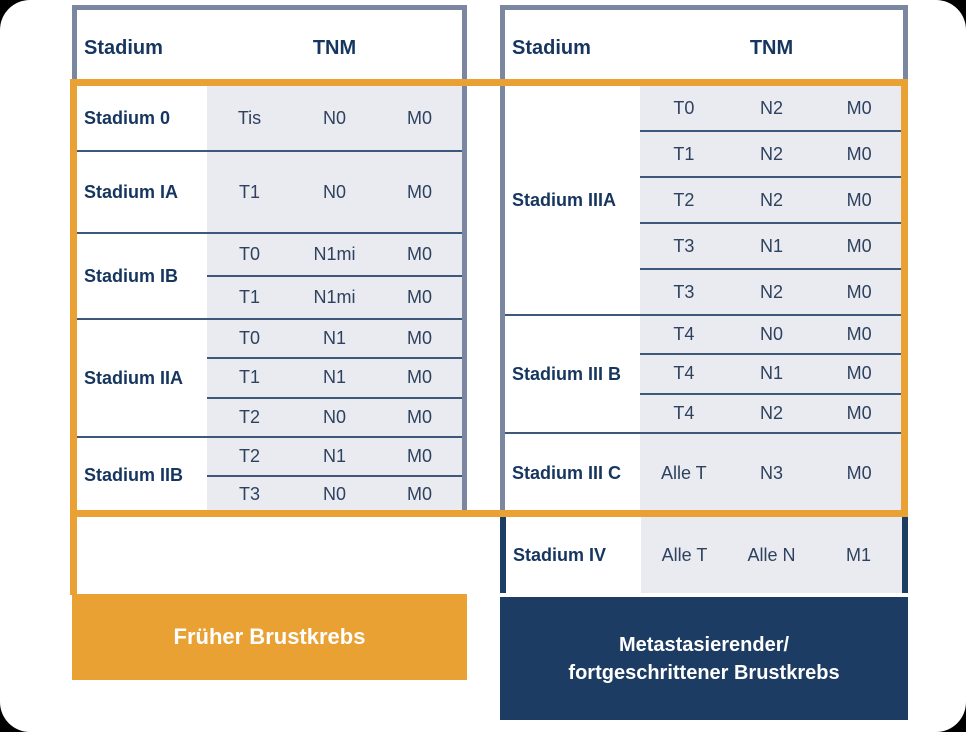 This screenshot has height=732, width=966. I want to click on tnm-row: T2 N2 M0, so click(771, 199).